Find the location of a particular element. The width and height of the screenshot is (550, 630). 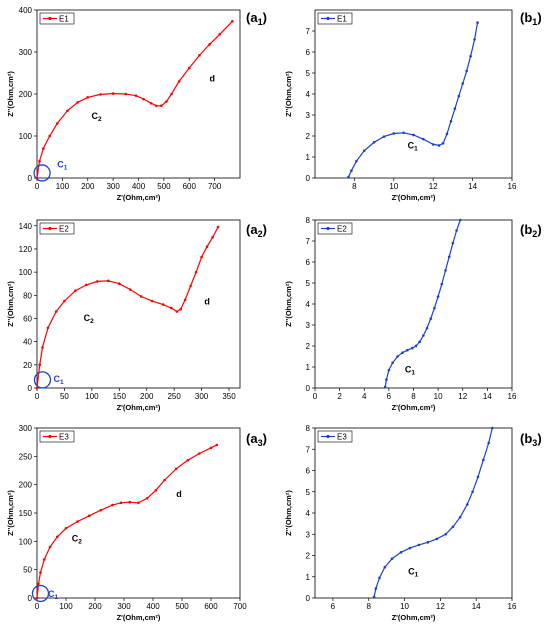

y-tick-label: 6 is located at coordinates (308, 262).